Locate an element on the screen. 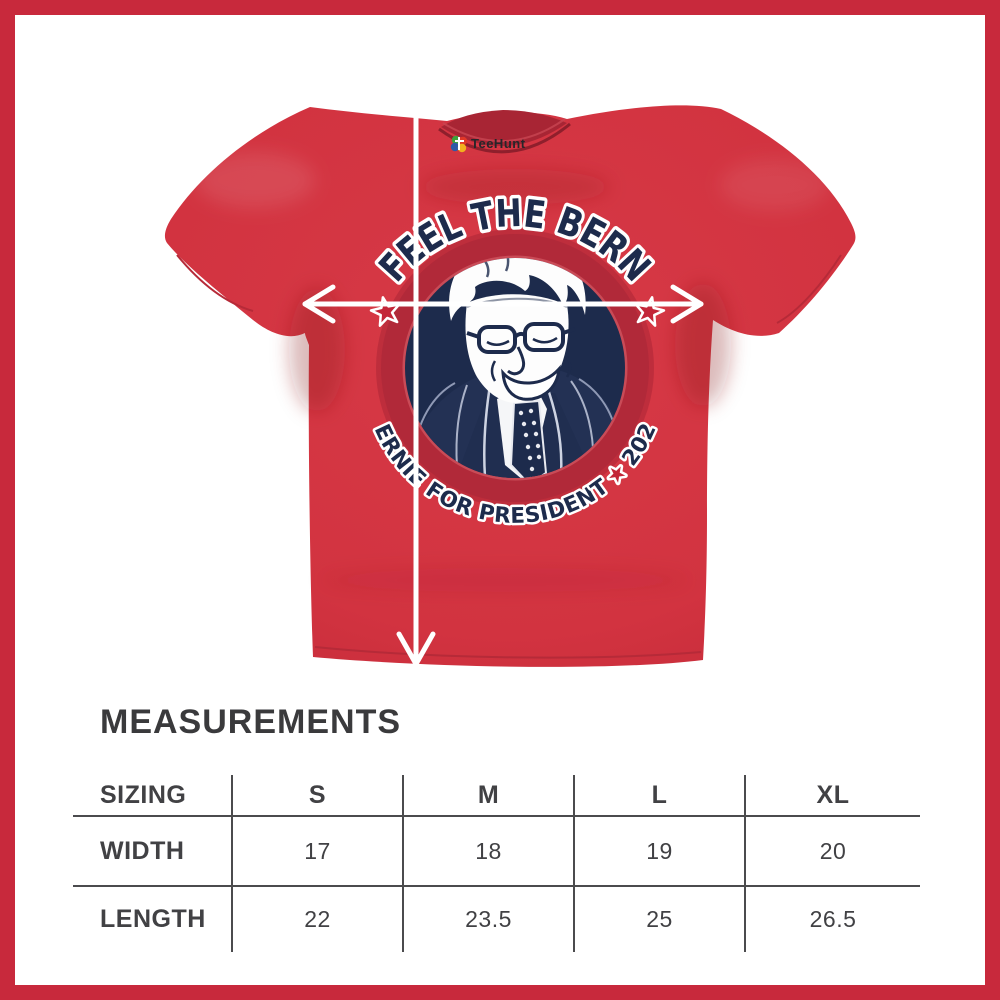  length-m: 23.5 is located at coordinates (487, 919).